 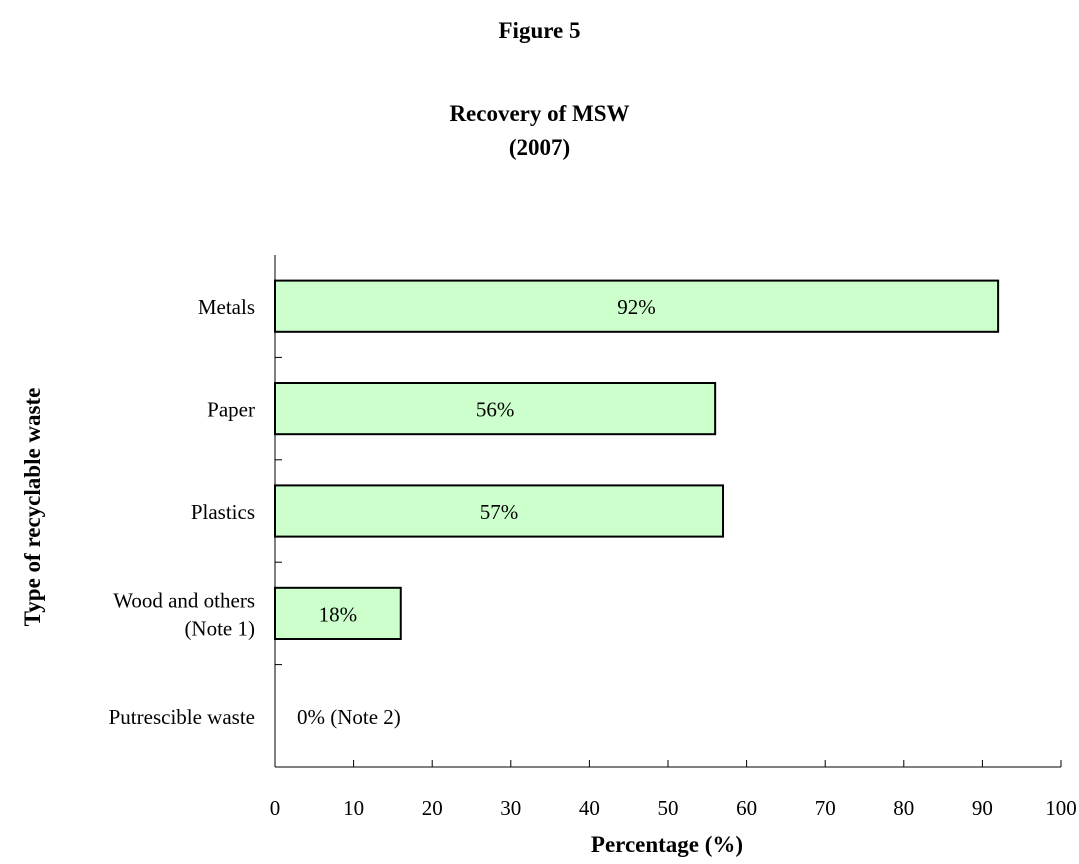 I want to click on y-axis-title: Type of recyclable waste, so click(x=32, y=507).